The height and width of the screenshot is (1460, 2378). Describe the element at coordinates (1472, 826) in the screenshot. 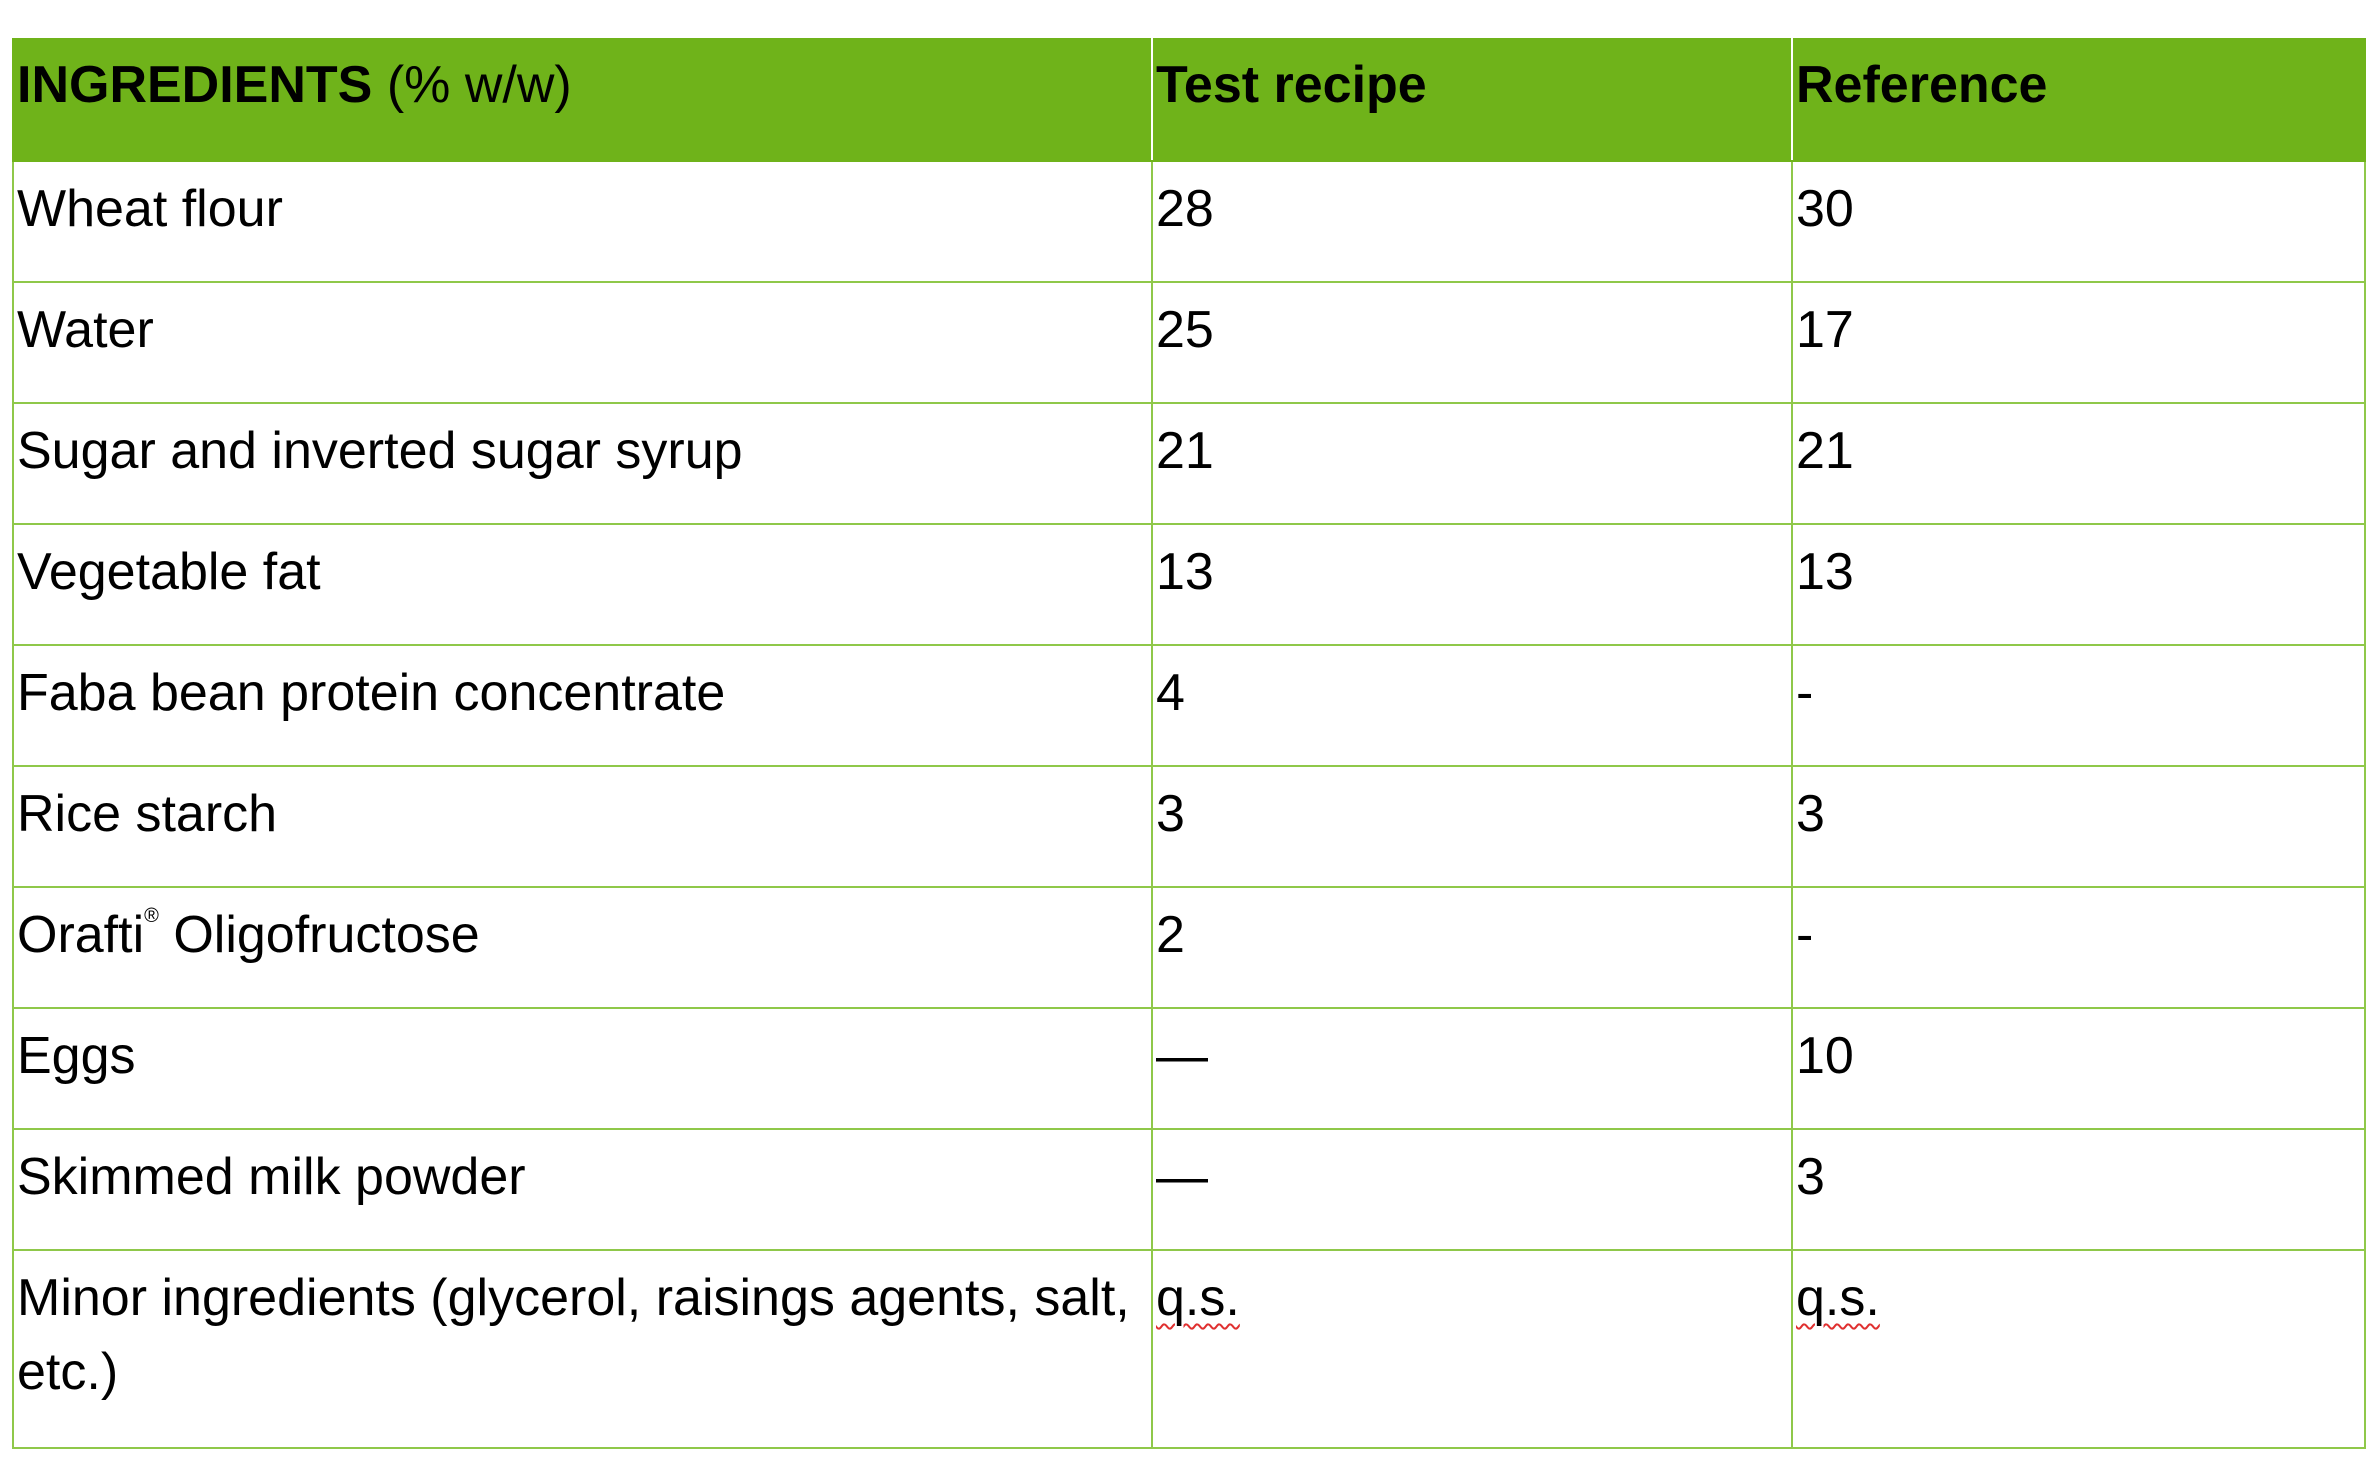

I see `test-value-cell: 3` at that location.